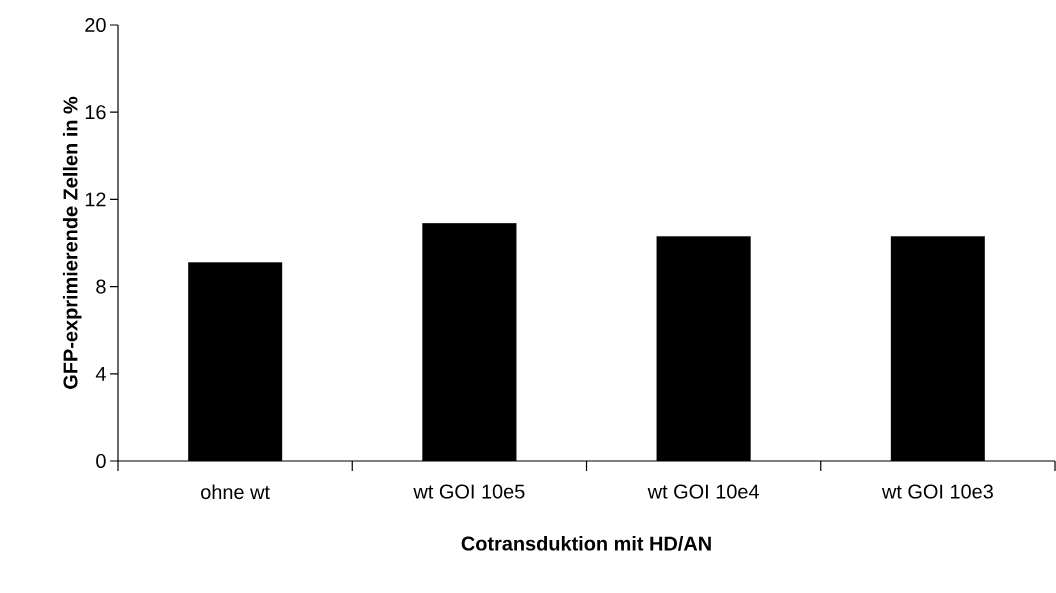 The height and width of the screenshot is (593, 1056). I want to click on y-tick-label: 16, so click(95, 112).